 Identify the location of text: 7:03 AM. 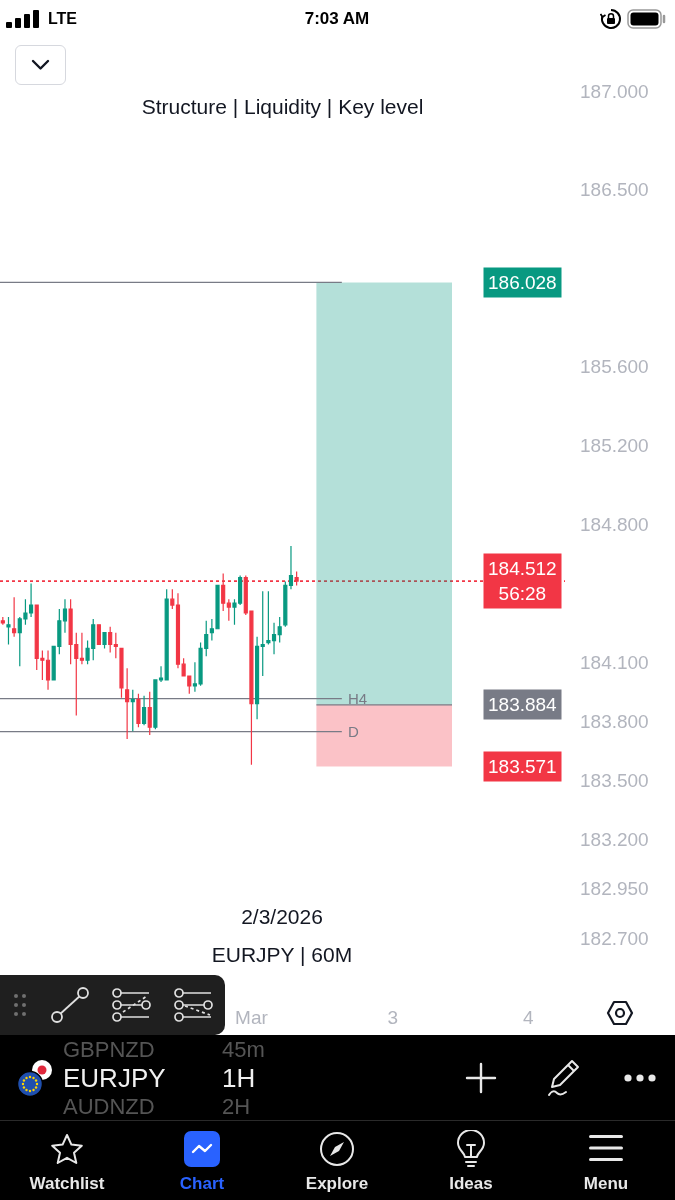
(337, 19).